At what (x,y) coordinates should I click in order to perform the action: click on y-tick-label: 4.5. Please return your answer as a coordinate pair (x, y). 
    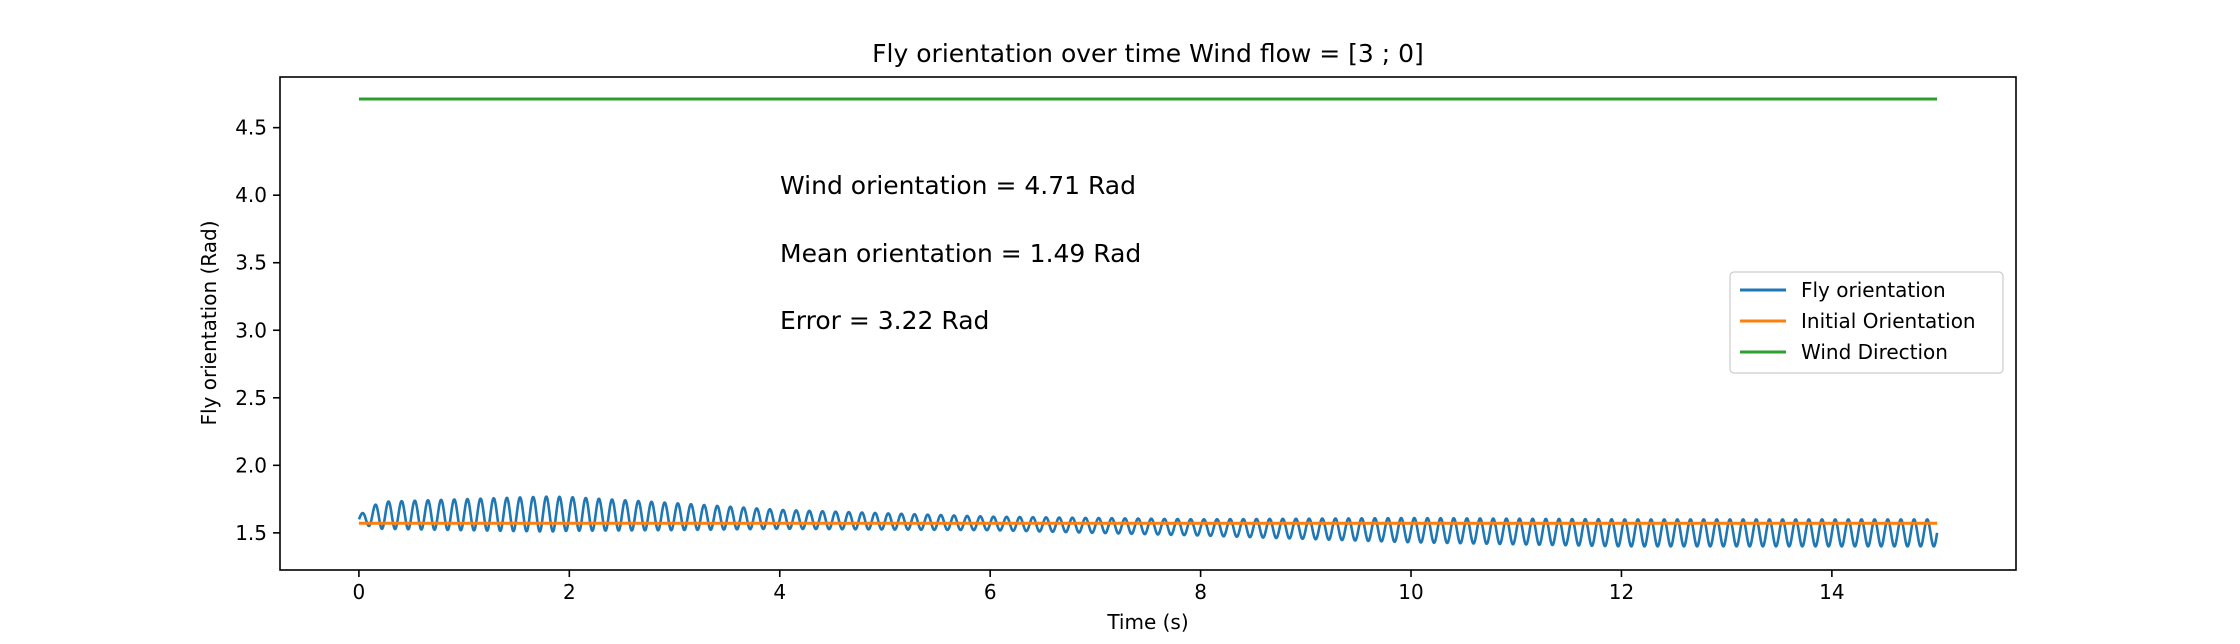
    Looking at the image, I should click on (251, 128).